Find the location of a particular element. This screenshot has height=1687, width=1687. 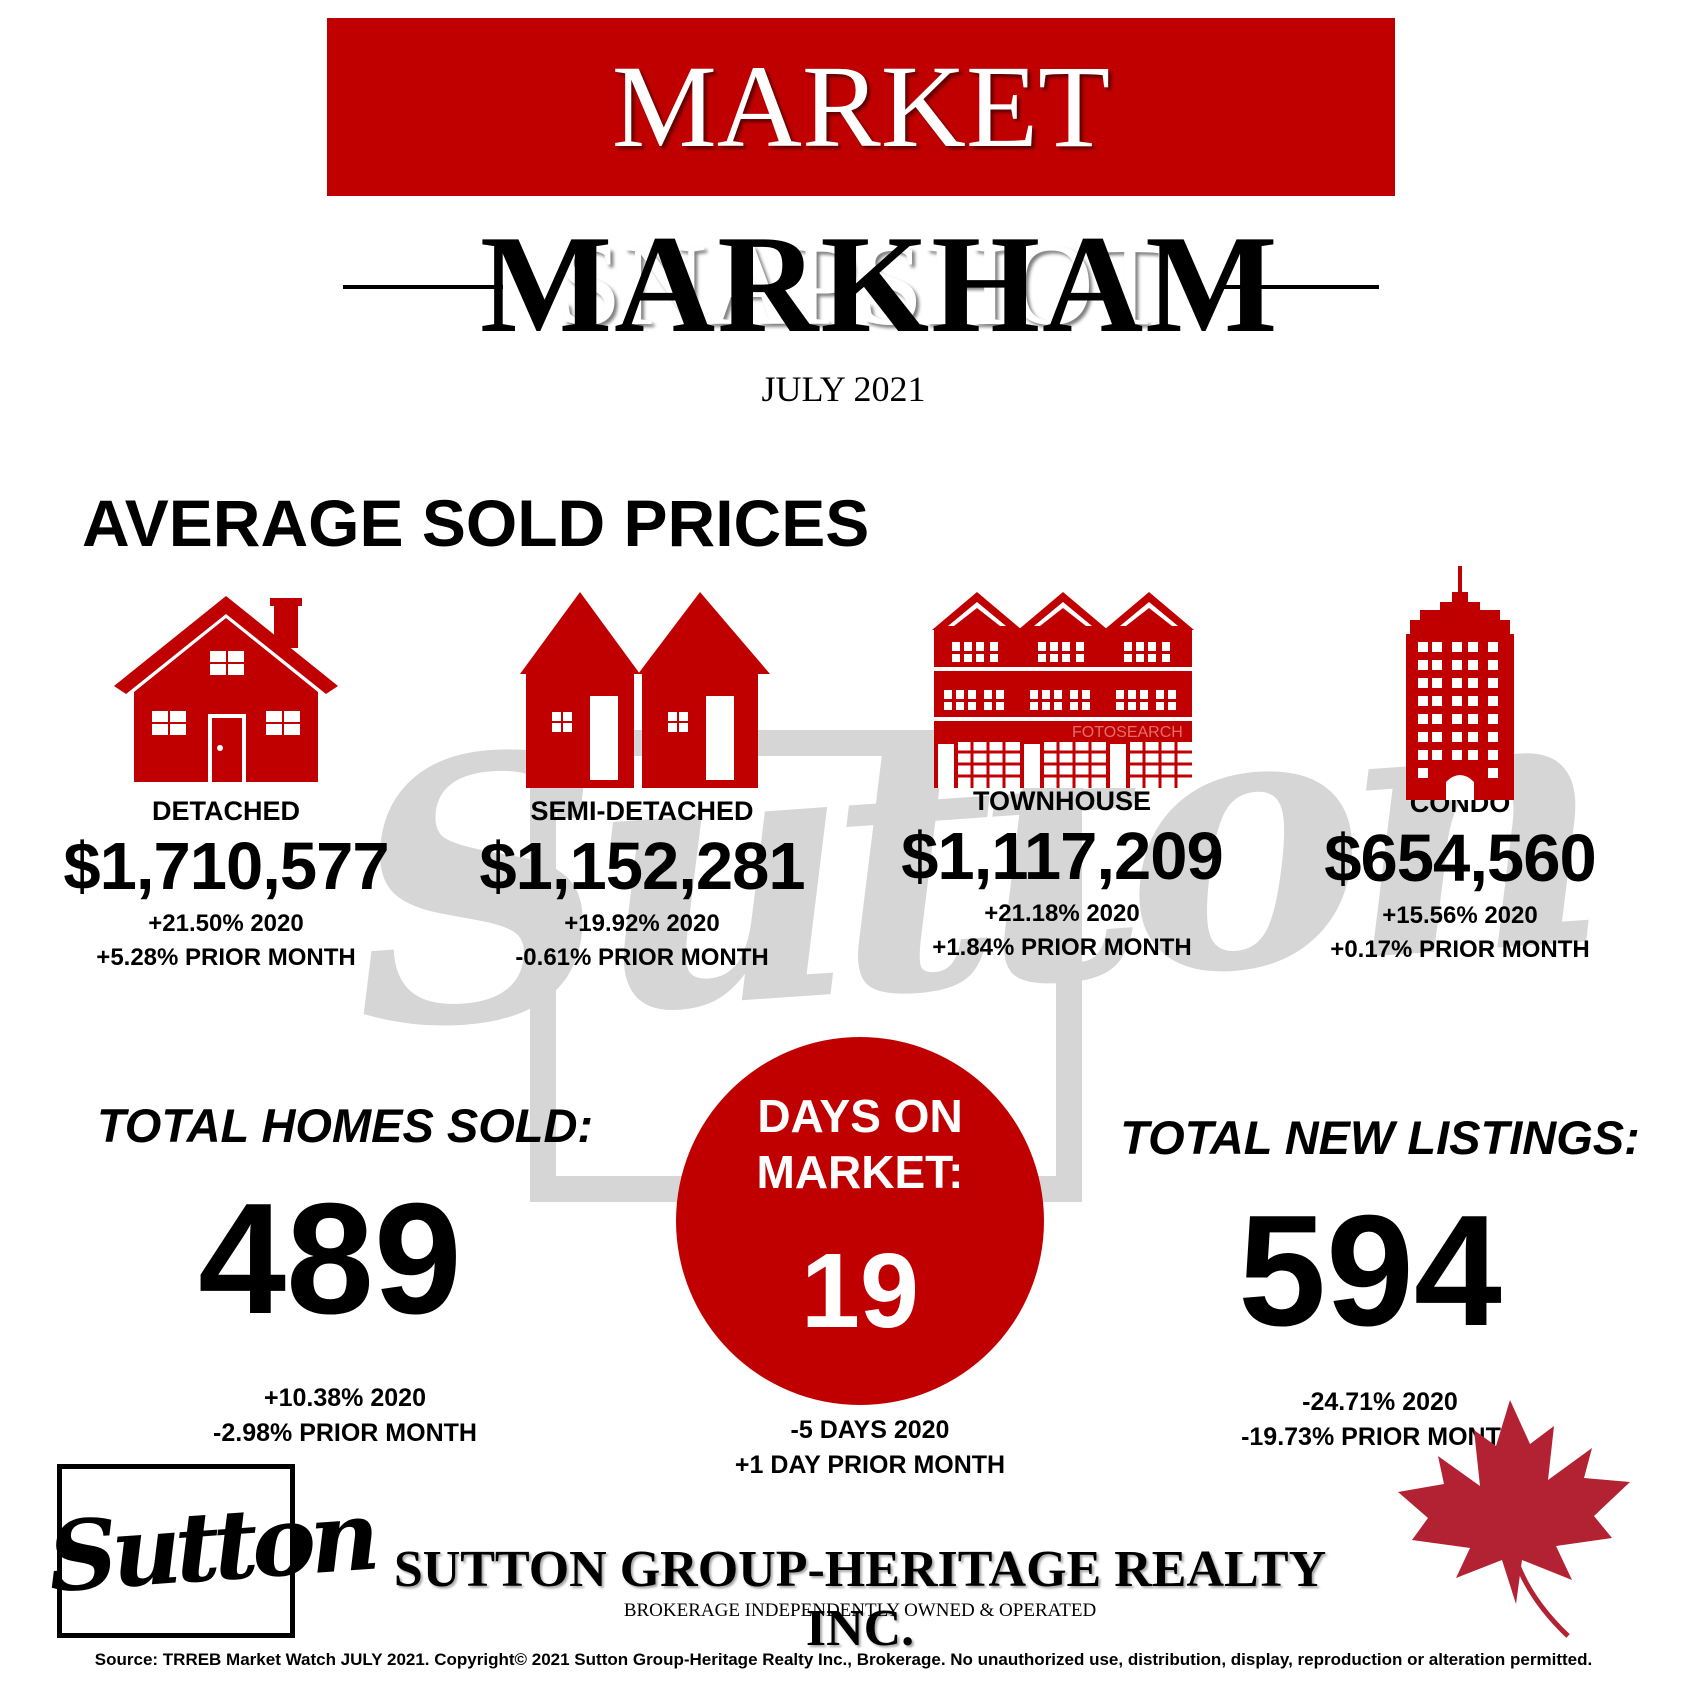

change-month: +1 DAY PRIOR MONTH is located at coordinates (870, 1465).